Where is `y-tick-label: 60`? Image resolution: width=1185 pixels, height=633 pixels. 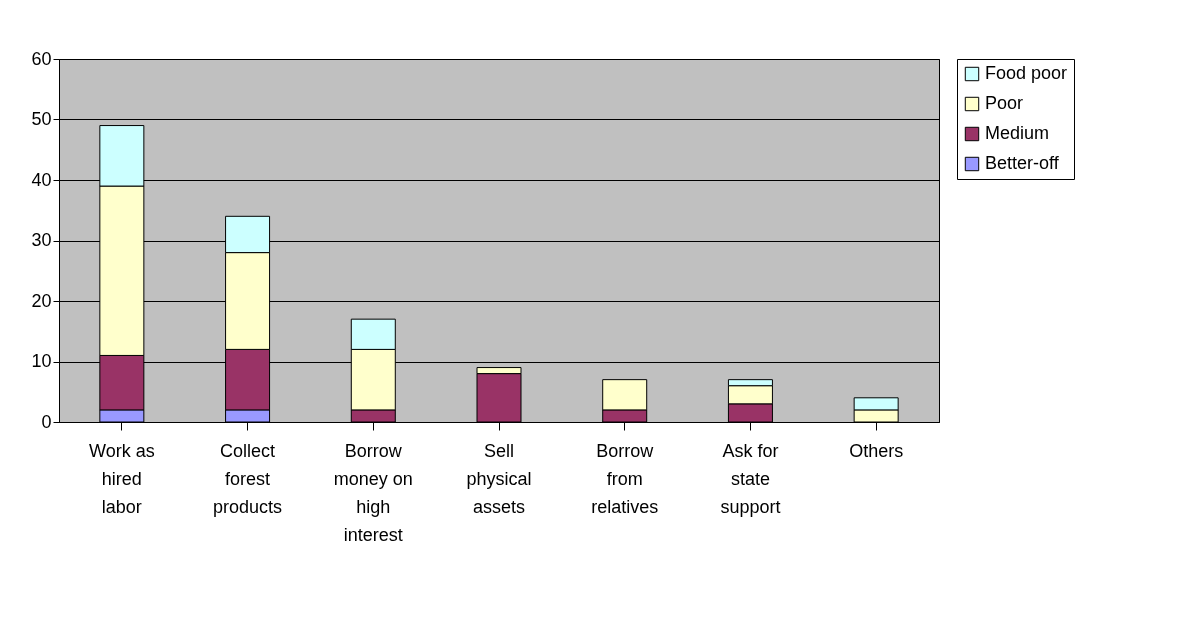 y-tick-label: 60 is located at coordinates (41, 58).